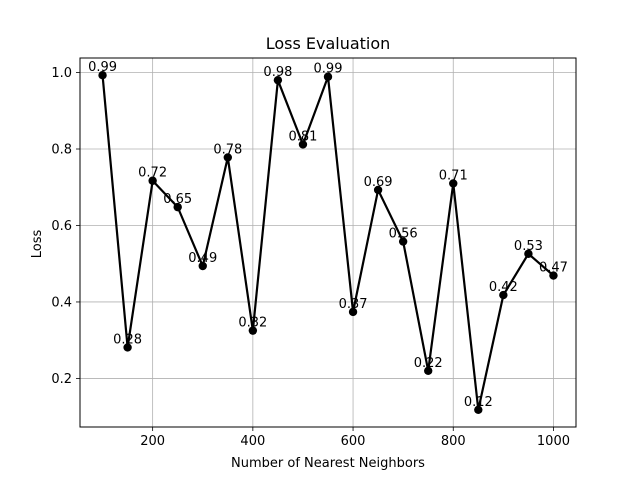 The width and height of the screenshot is (640, 480). What do you see at coordinates (403, 234) in the screenshot?
I see `data-label: 0.56` at bounding box center [403, 234].